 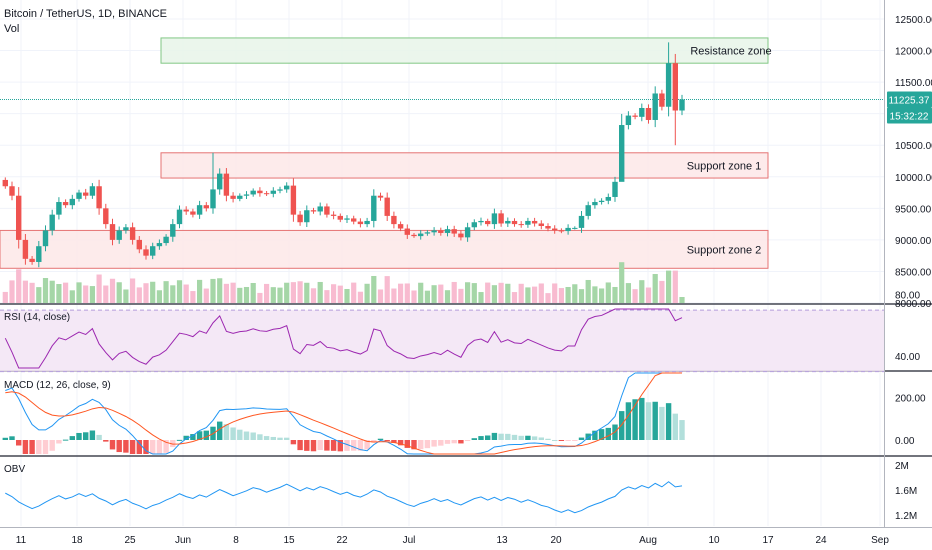 I want to click on last-price-badge-text: 11225.37, so click(x=909, y=100).